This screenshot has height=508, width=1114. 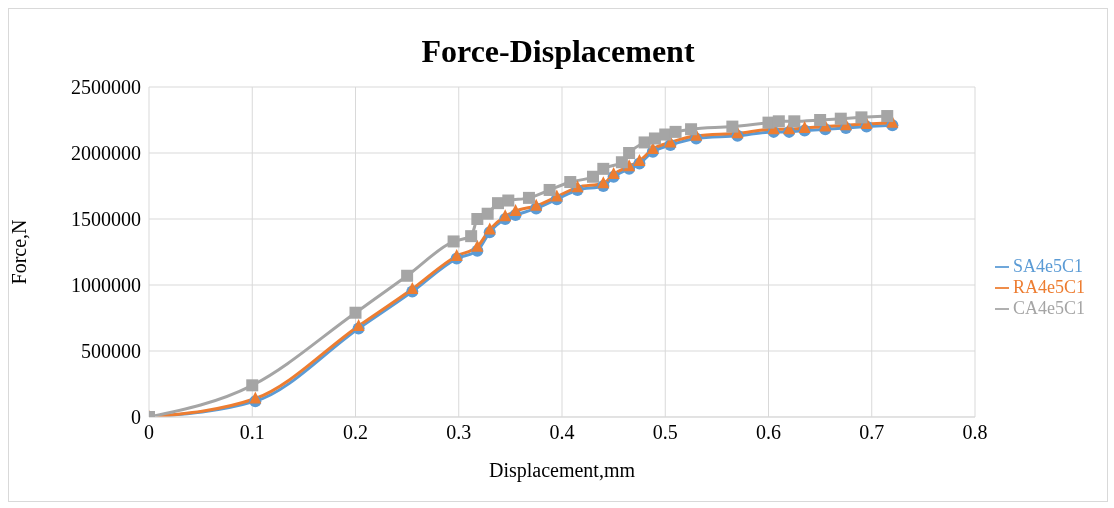 What do you see at coordinates (558, 52) in the screenshot?
I see `chart-title: Force-Displacement` at bounding box center [558, 52].